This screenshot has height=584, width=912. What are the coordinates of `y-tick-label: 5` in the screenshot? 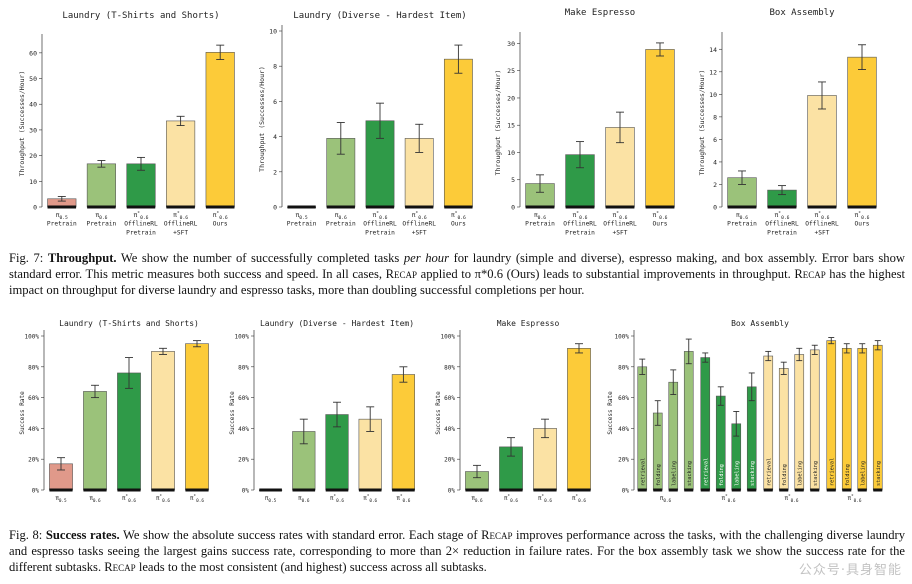 It's located at (513, 180).